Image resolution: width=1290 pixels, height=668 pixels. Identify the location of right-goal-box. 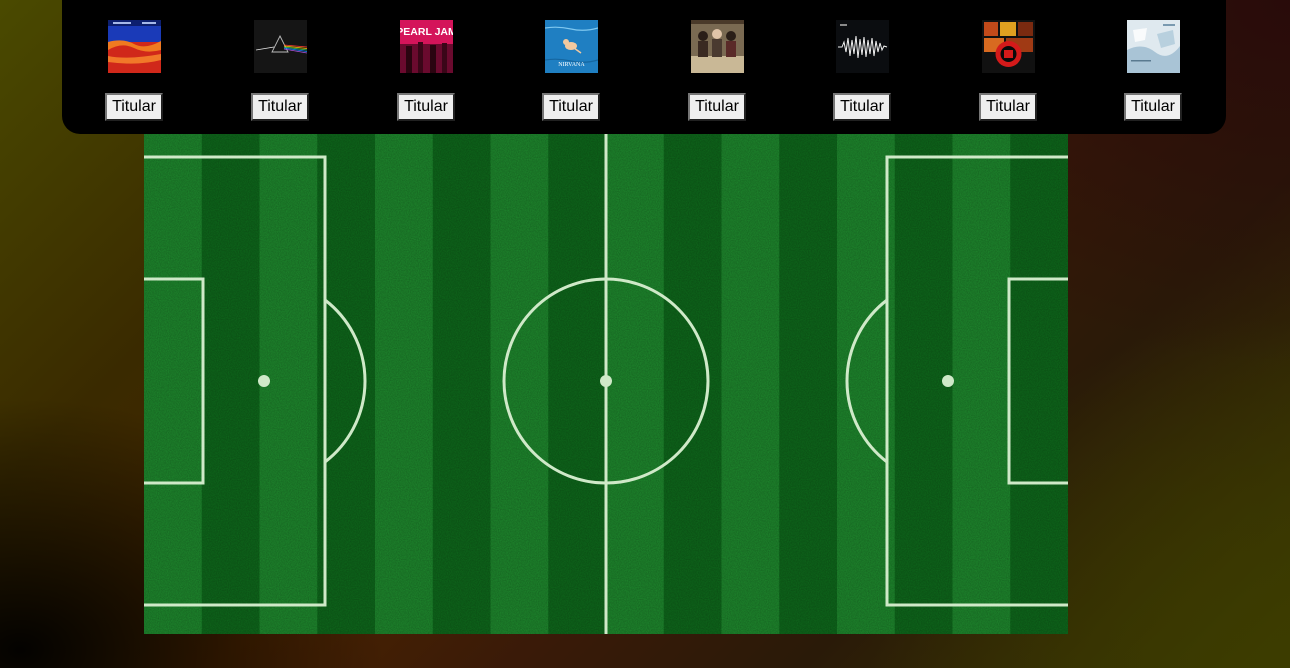
(1037, 381).